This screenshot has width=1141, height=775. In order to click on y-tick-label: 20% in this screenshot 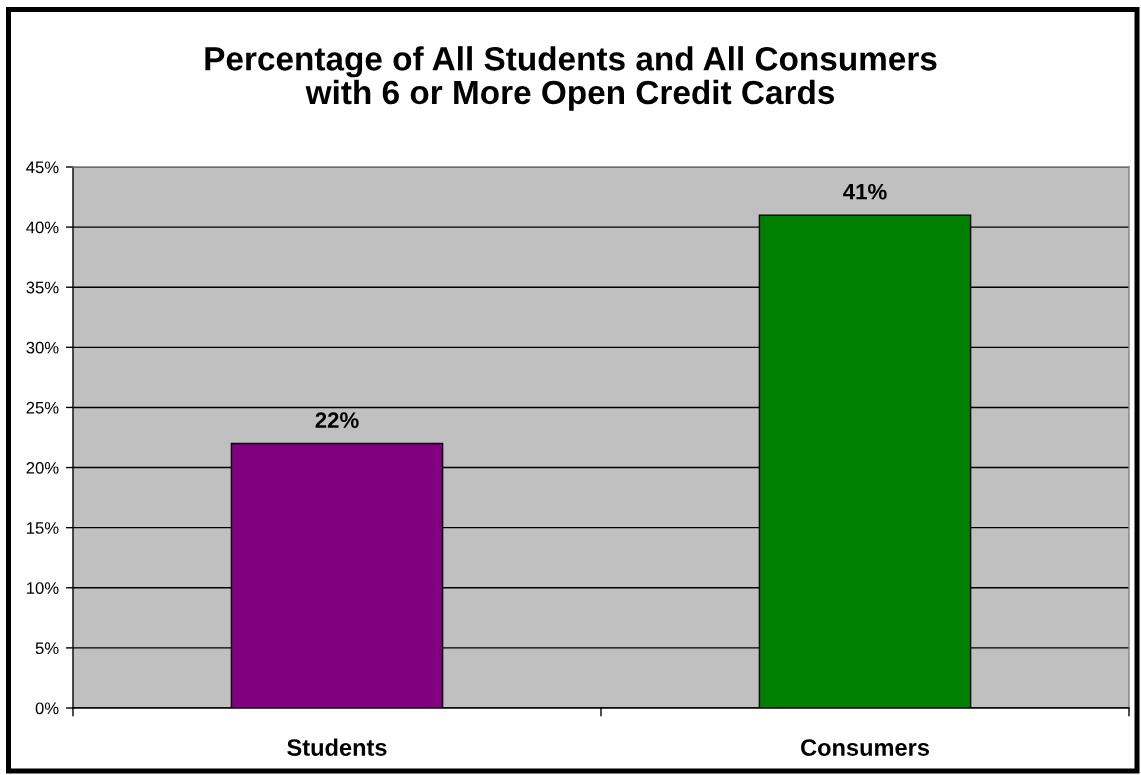, I will do `click(42, 467)`.